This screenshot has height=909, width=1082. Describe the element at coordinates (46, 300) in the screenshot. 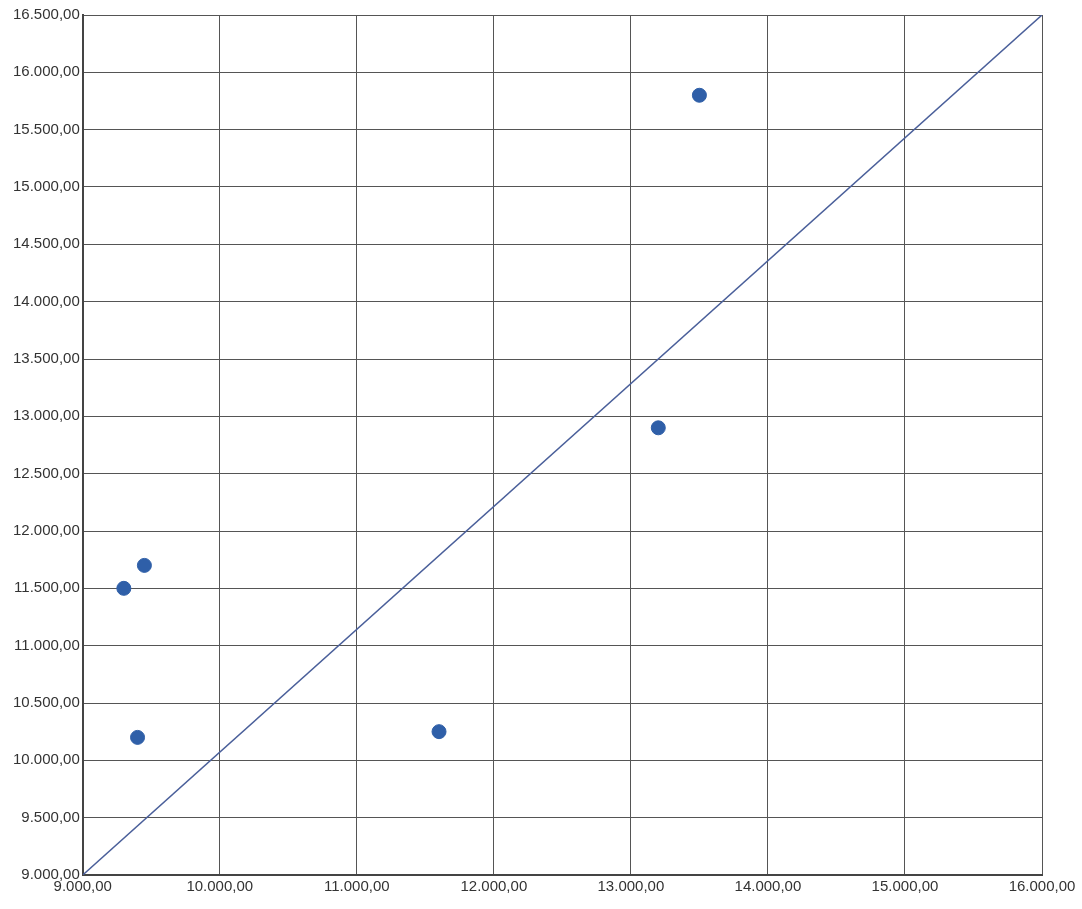

I see `y-tick-label: 14.000,00` at that location.